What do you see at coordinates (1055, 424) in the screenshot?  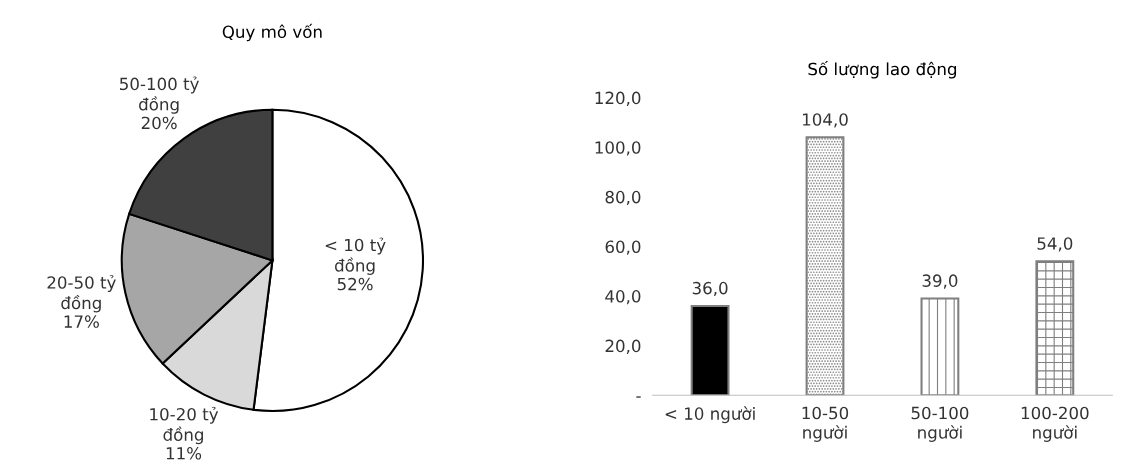 I see `x-tick-label: 100-200 người` at bounding box center [1055, 424].